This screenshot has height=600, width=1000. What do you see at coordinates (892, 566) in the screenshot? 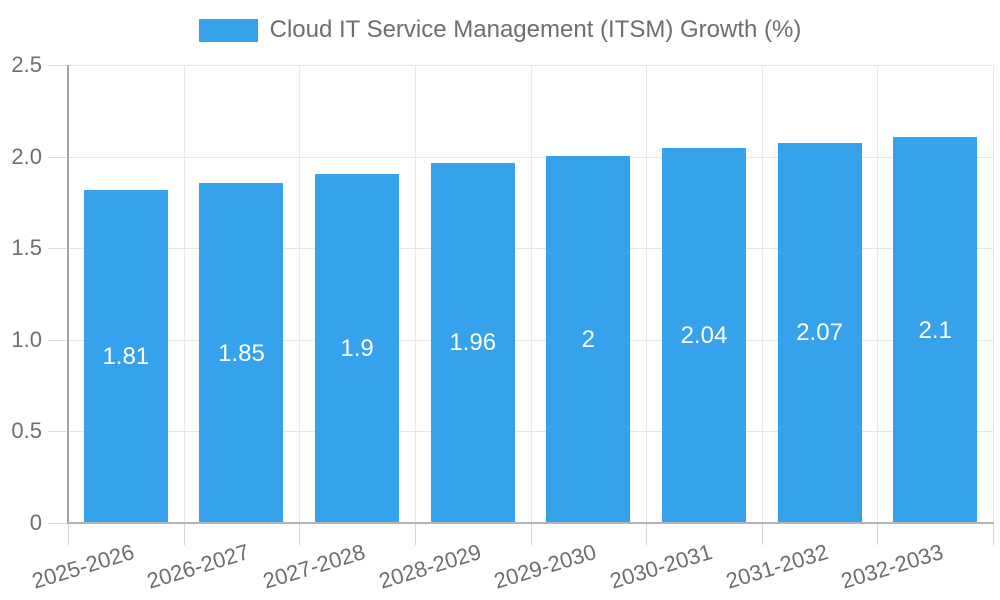
I see `x-axis-category-label: 2032-2033` at bounding box center [892, 566].